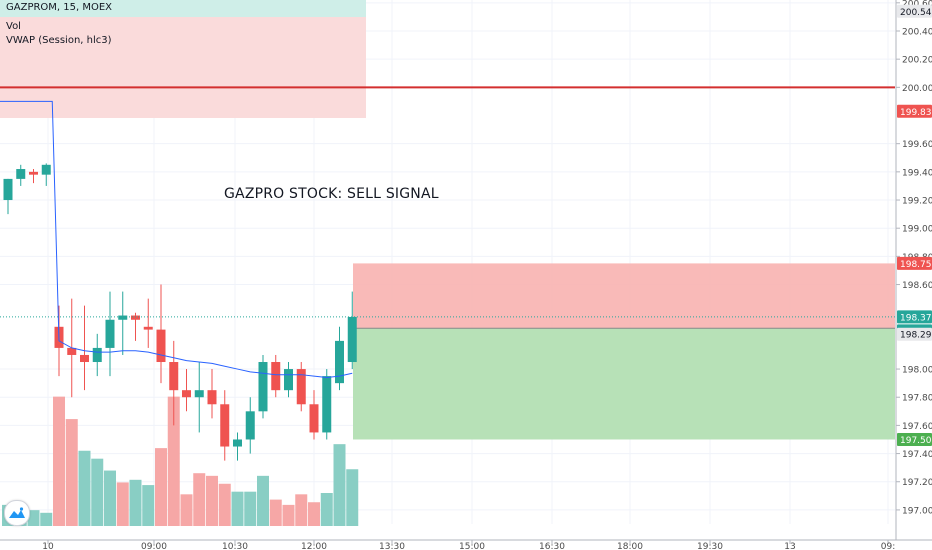 This screenshot has width=932, height=550. What do you see at coordinates (917, 4) in the screenshot?
I see `price-tick-label: 200.60` at bounding box center [917, 4].